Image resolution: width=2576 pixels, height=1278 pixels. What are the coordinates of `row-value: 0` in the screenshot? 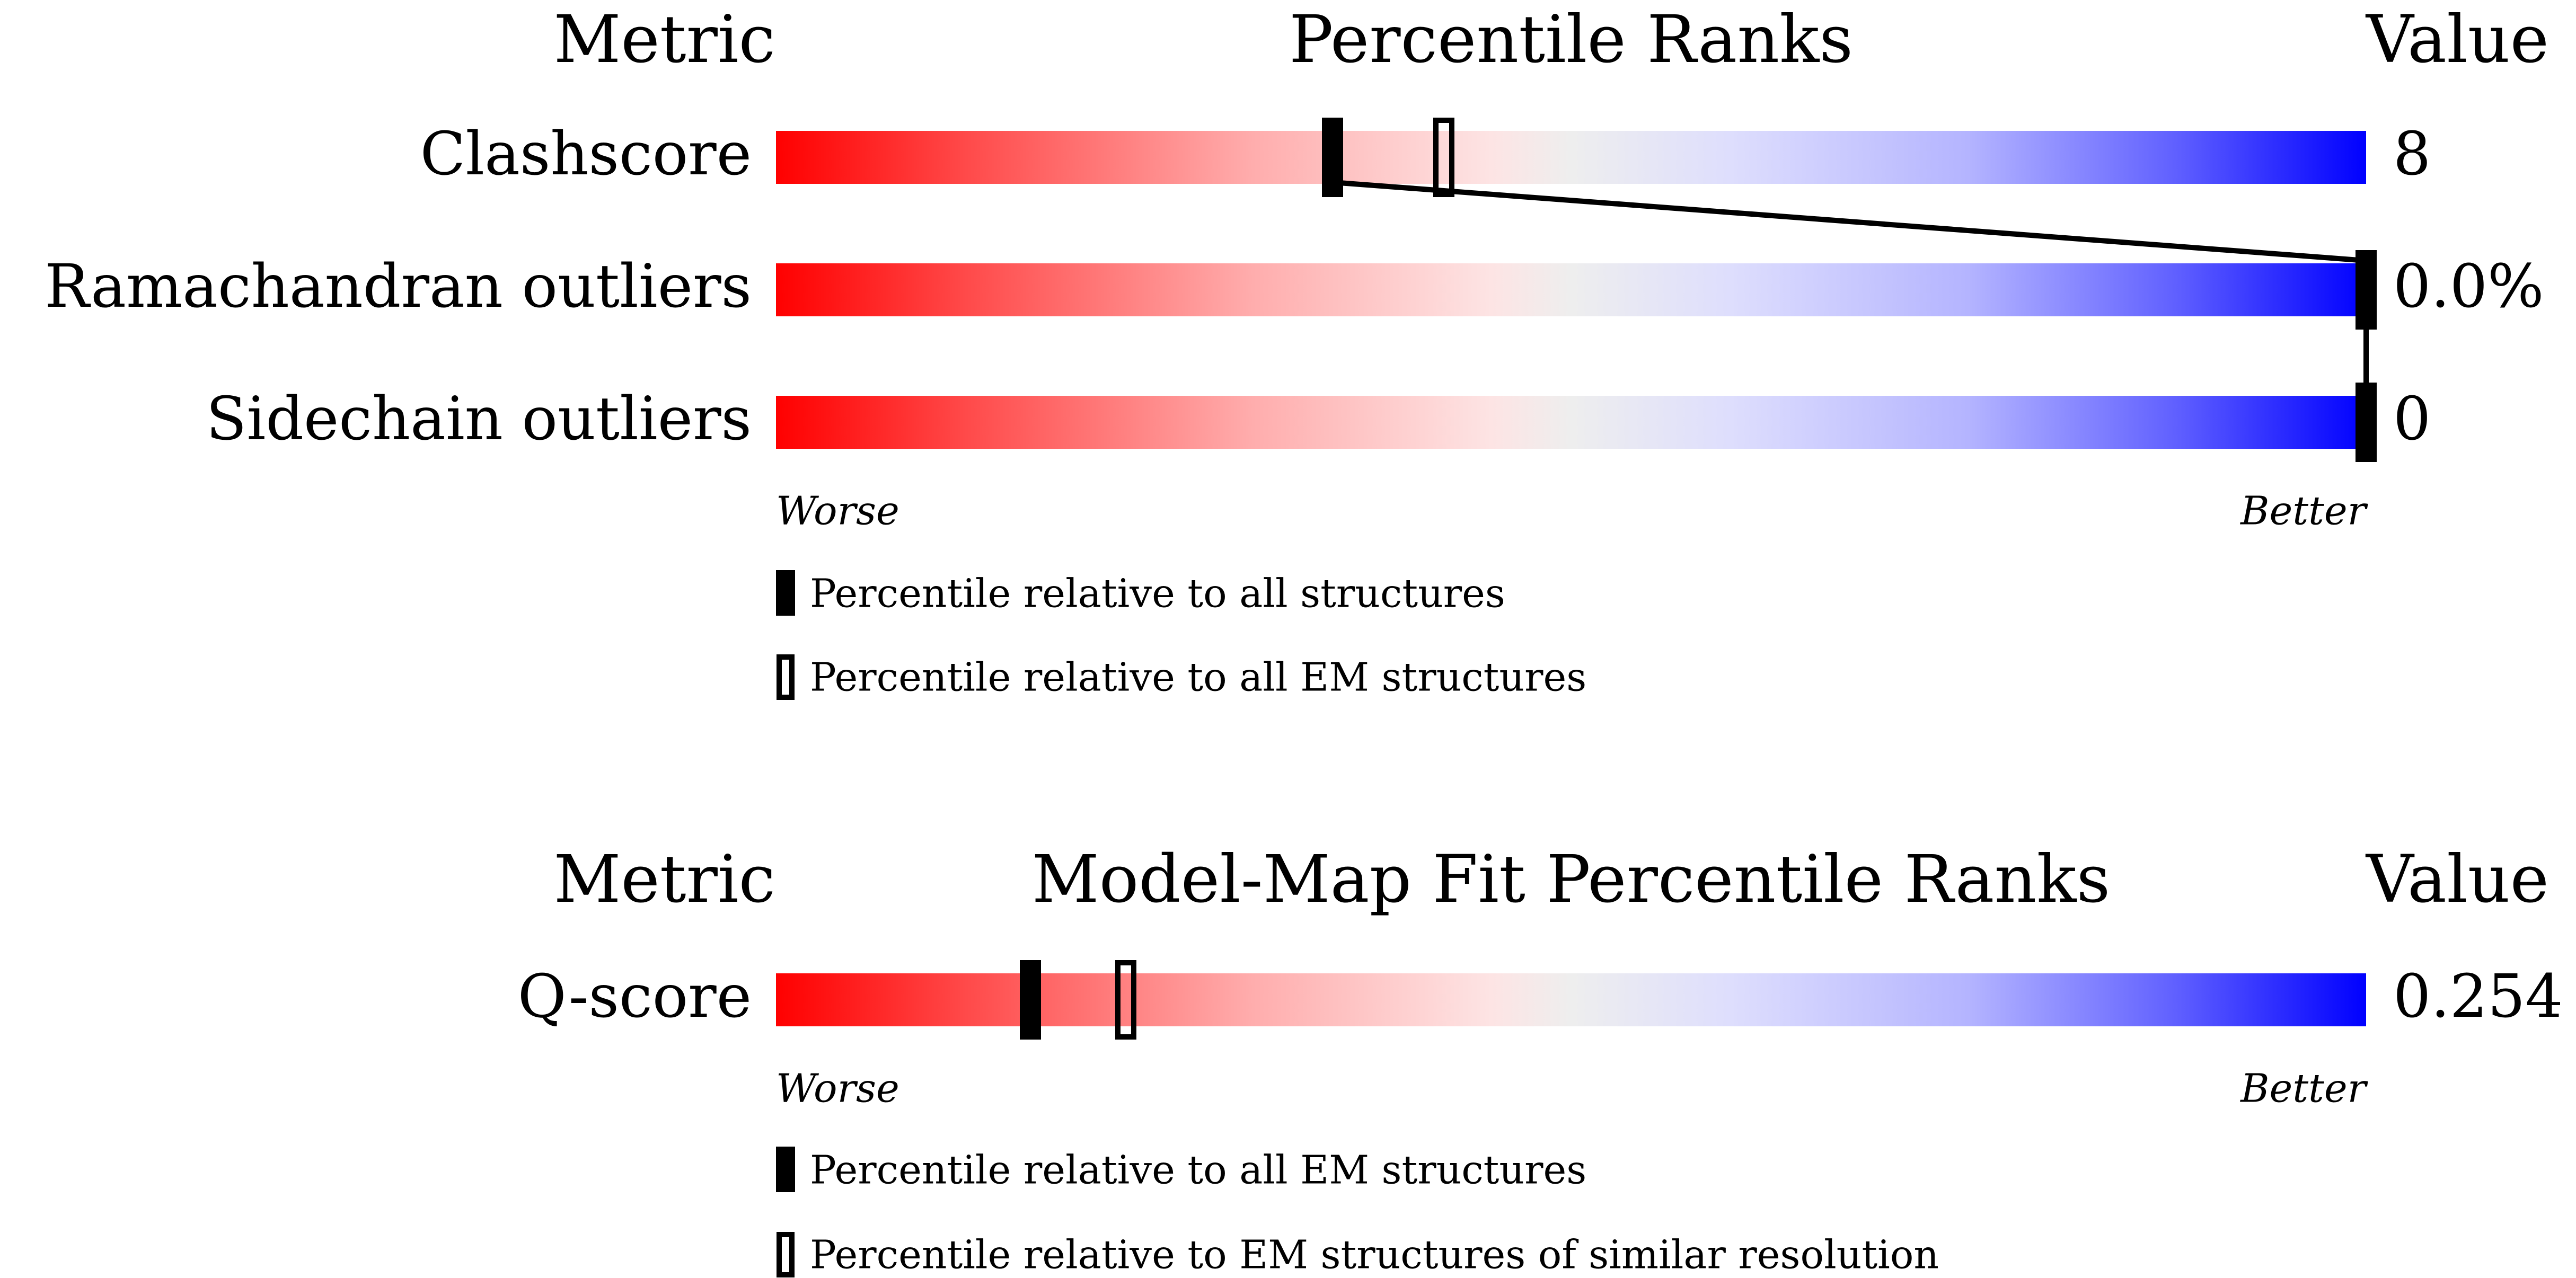 It's located at (2412, 419).